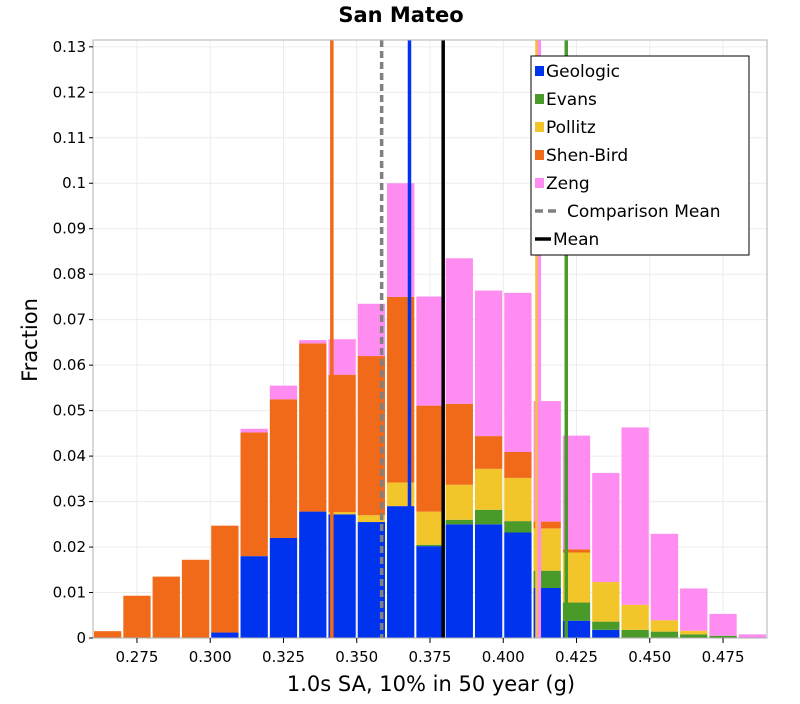 The height and width of the screenshot is (704, 800). I want to click on y-tick-label: 0.13, so click(69, 47).